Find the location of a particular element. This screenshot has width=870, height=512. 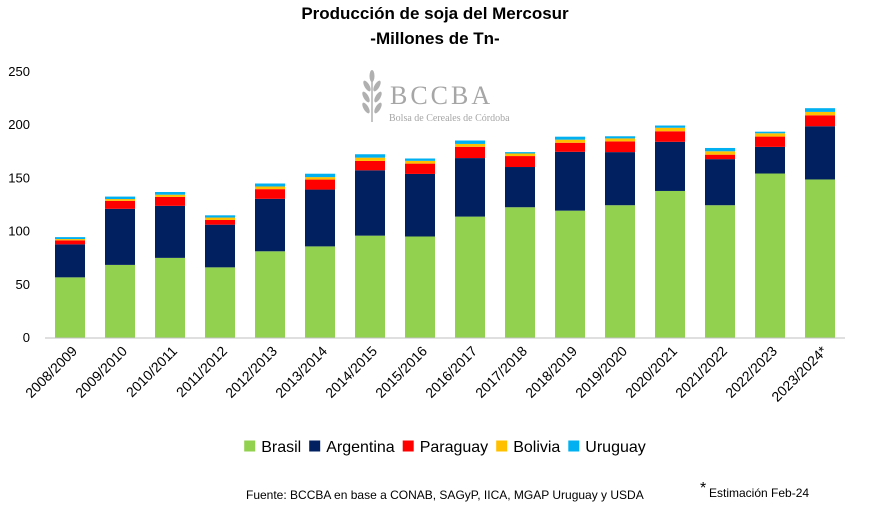

x-tick-label: 2012/2013 is located at coordinates (251, 372).